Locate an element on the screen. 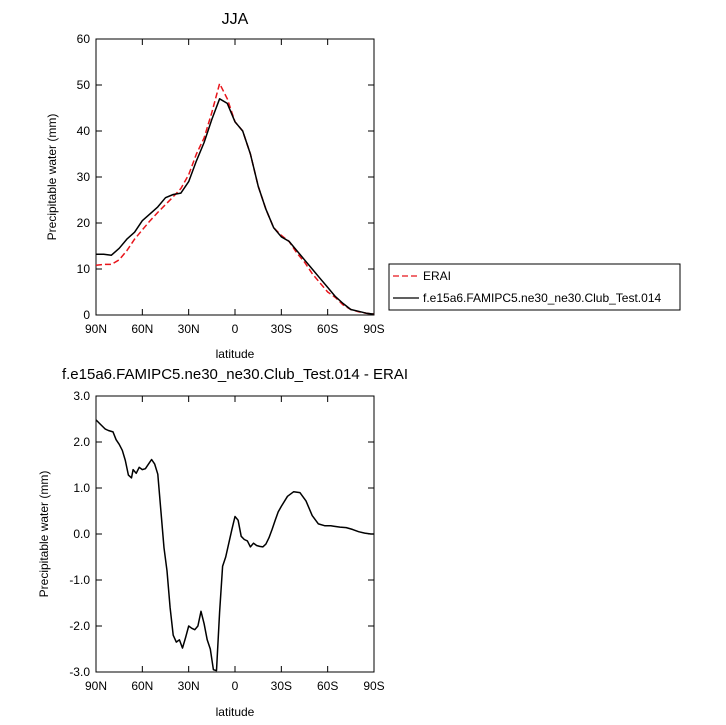 The height and width of the screenshot is (725, 726). legend-box is located at coordinates (534, 287).